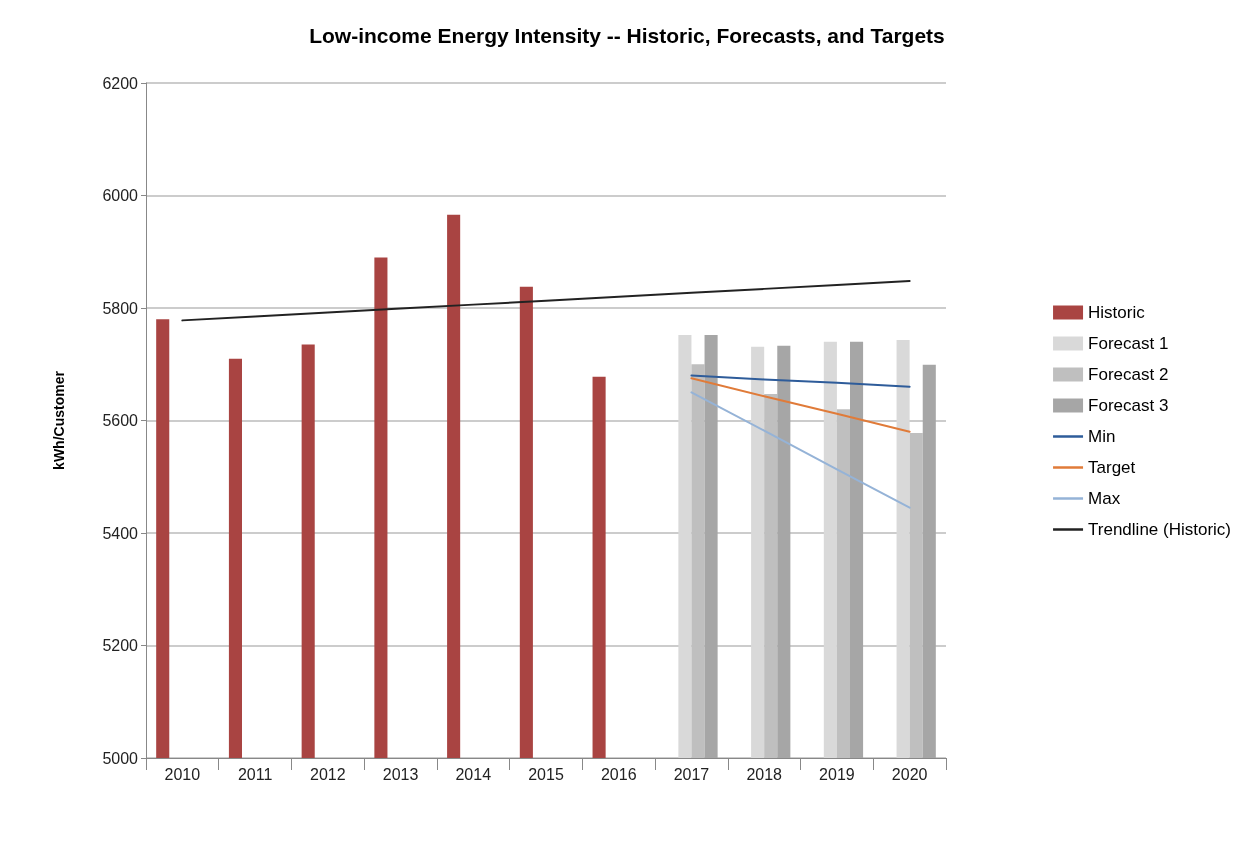 The image size is (1254, 842). What do you see at coordinates (255, 774) in the screenshot?
I see `x-tick-label: 2011` at bounding box center [255, 774].